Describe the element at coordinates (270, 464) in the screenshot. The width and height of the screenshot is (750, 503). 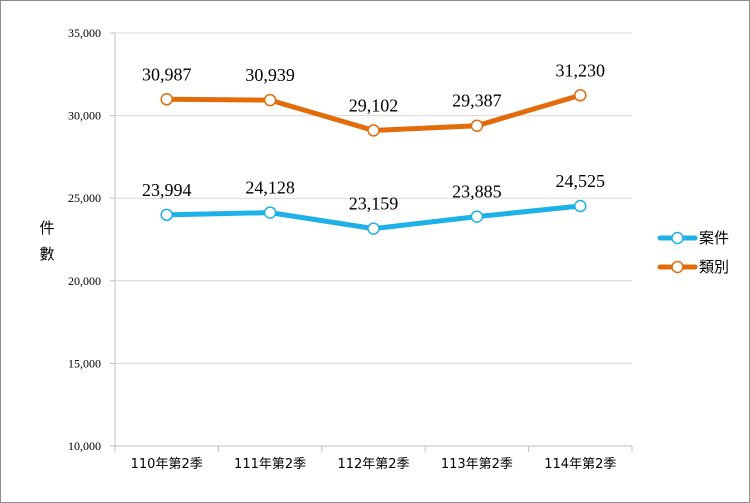
I see `x-tick-label: 111年第2季` at that location.